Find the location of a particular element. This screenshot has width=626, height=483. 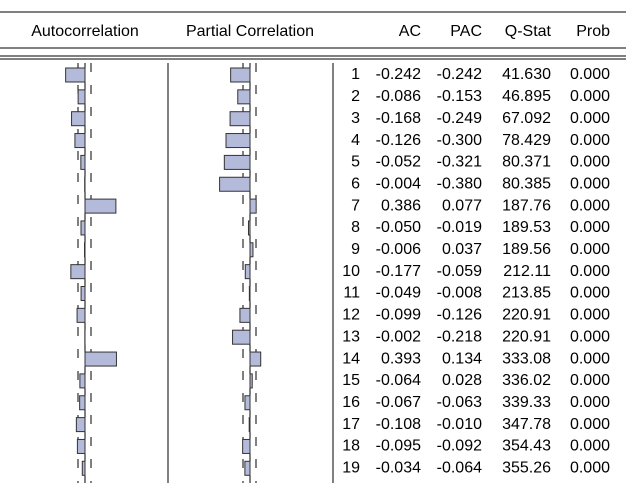

cell: -0.095 is located at coordinates (398, 446).